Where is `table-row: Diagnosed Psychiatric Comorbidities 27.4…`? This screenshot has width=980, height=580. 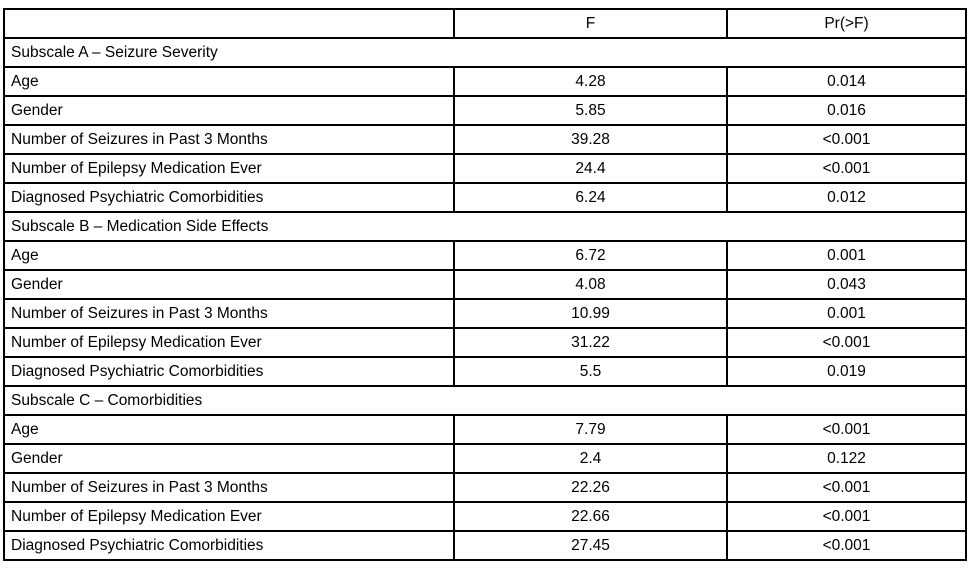
table-row: Diagnosed Psychiatric Comorbidities 27.4… is located at coordinates (485, 545).